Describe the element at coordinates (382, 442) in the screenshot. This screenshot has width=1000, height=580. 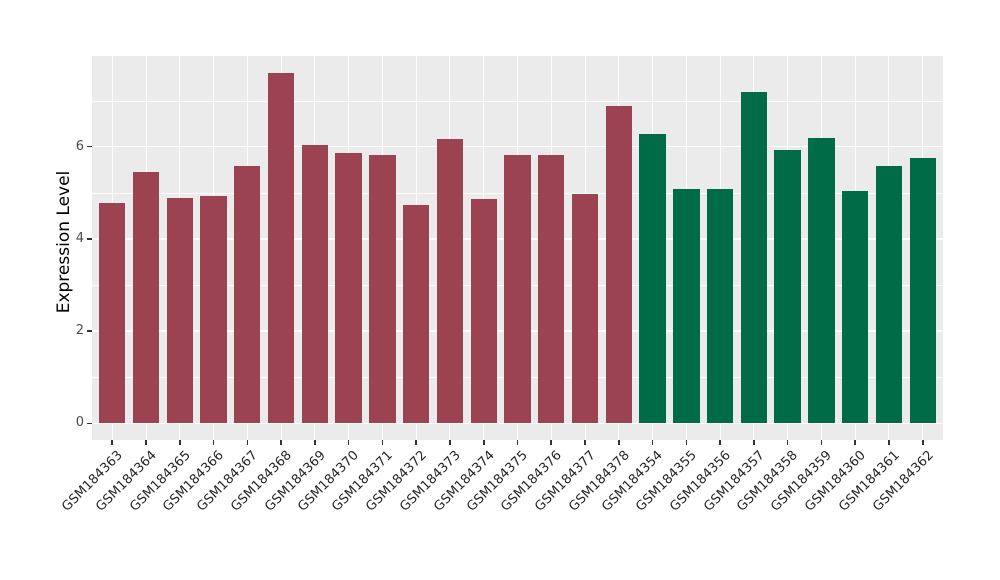
I see `x-tick-mark-GSM184371` at that location.